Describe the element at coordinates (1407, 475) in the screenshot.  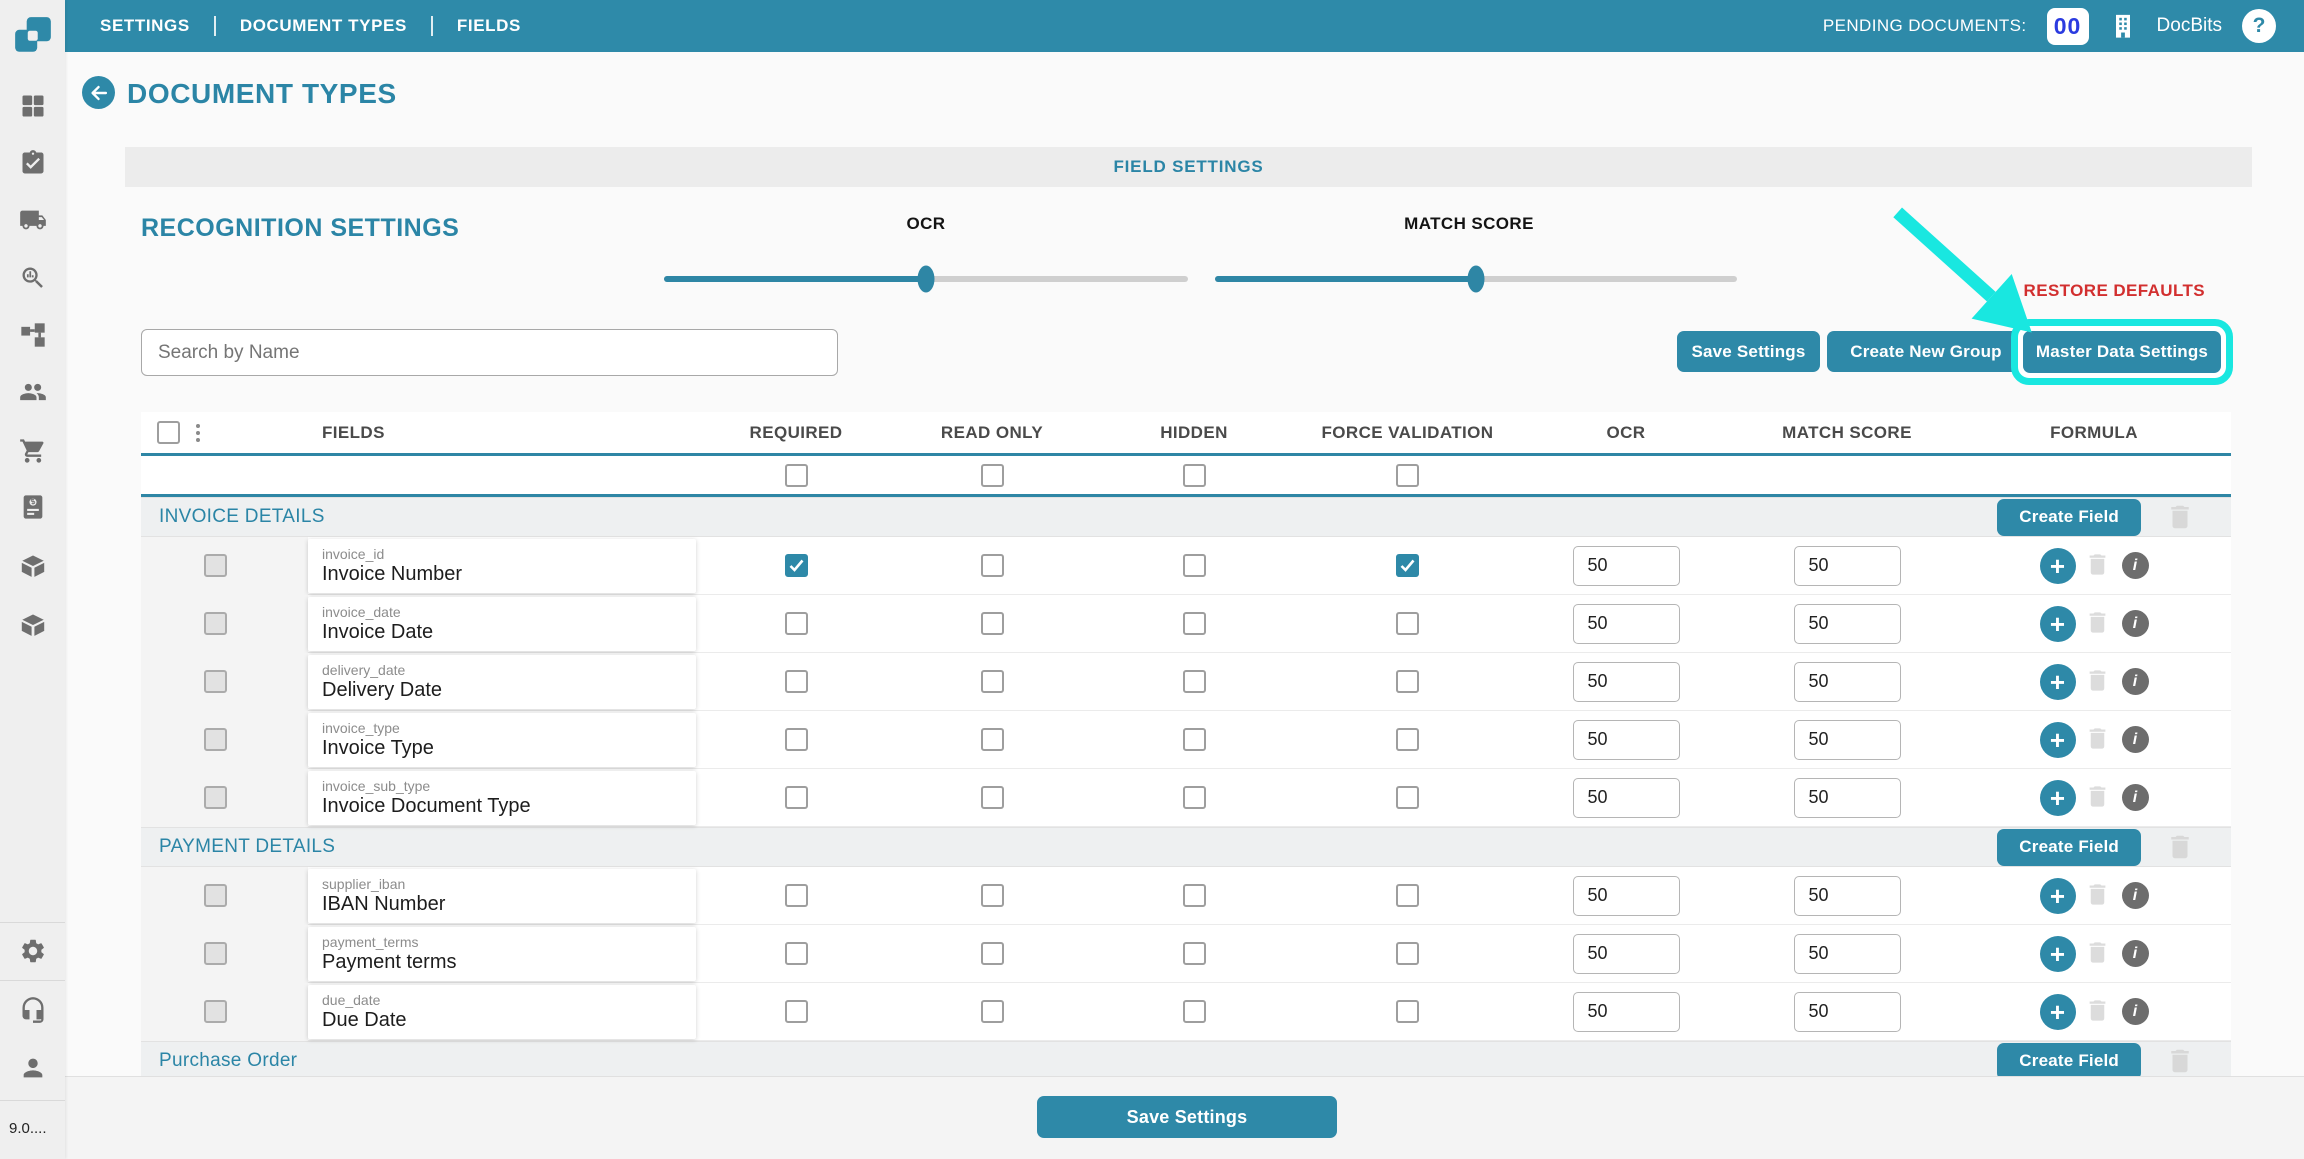
I see `select-all-force-validation-checkbox` at that location.